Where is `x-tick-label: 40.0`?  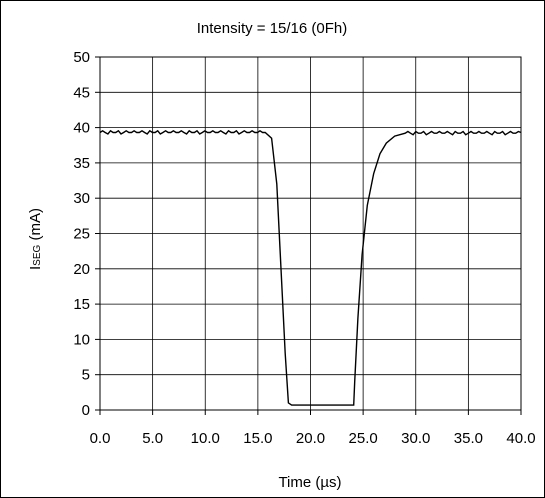 x-tick-label: 40.0 is located at coordinates (520, 438).